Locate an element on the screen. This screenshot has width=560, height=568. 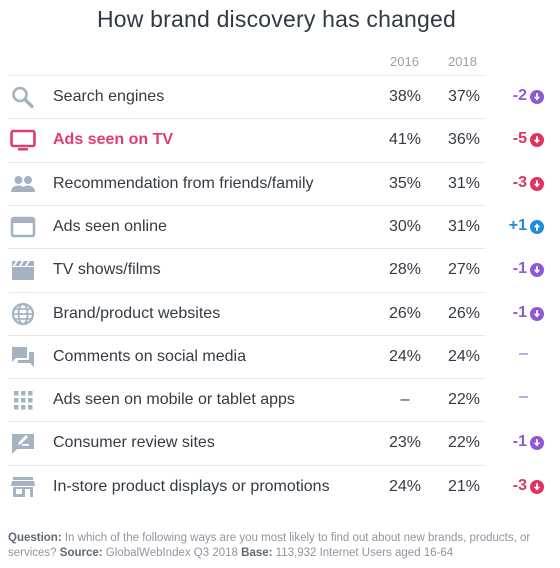
row-label: TV shows/films is located at coordinates (107, 270).